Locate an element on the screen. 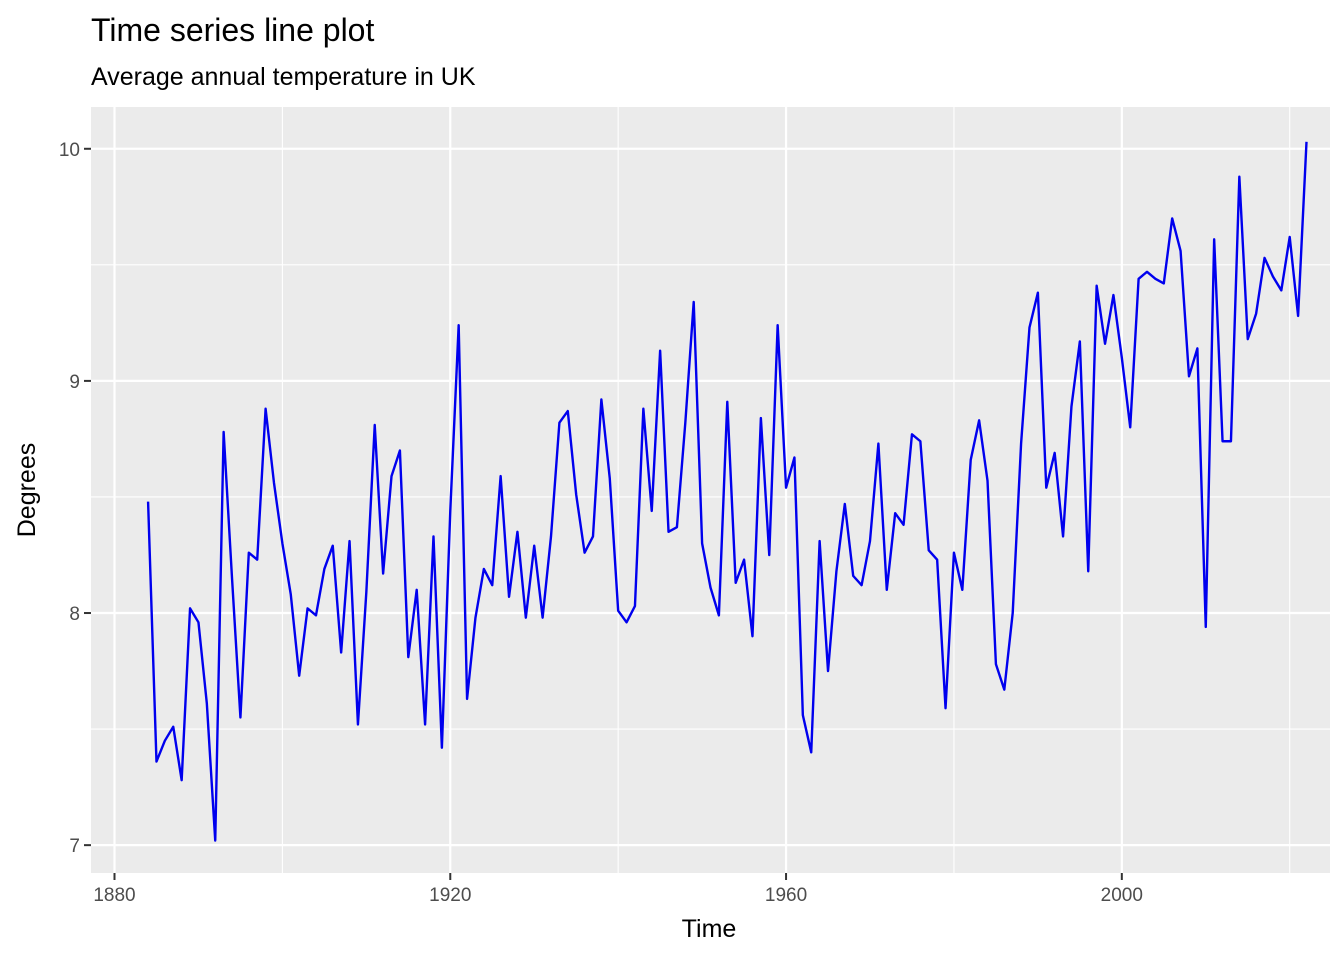 This screenshot has height=960, width=1344. chart-title: Time series line plot is located at coordinates (232, 30).